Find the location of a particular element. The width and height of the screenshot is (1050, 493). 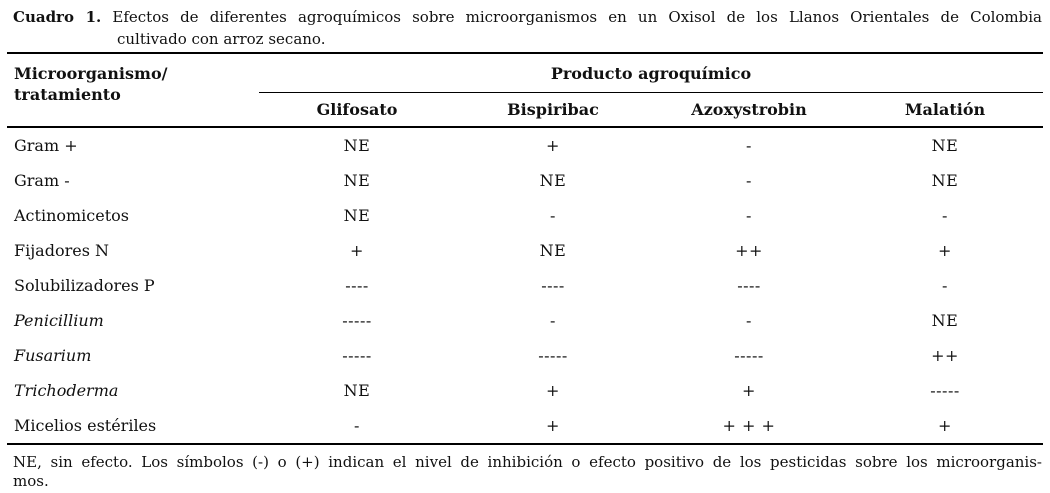

column-header-malation: Malatión is located at coordinates (945, 109).